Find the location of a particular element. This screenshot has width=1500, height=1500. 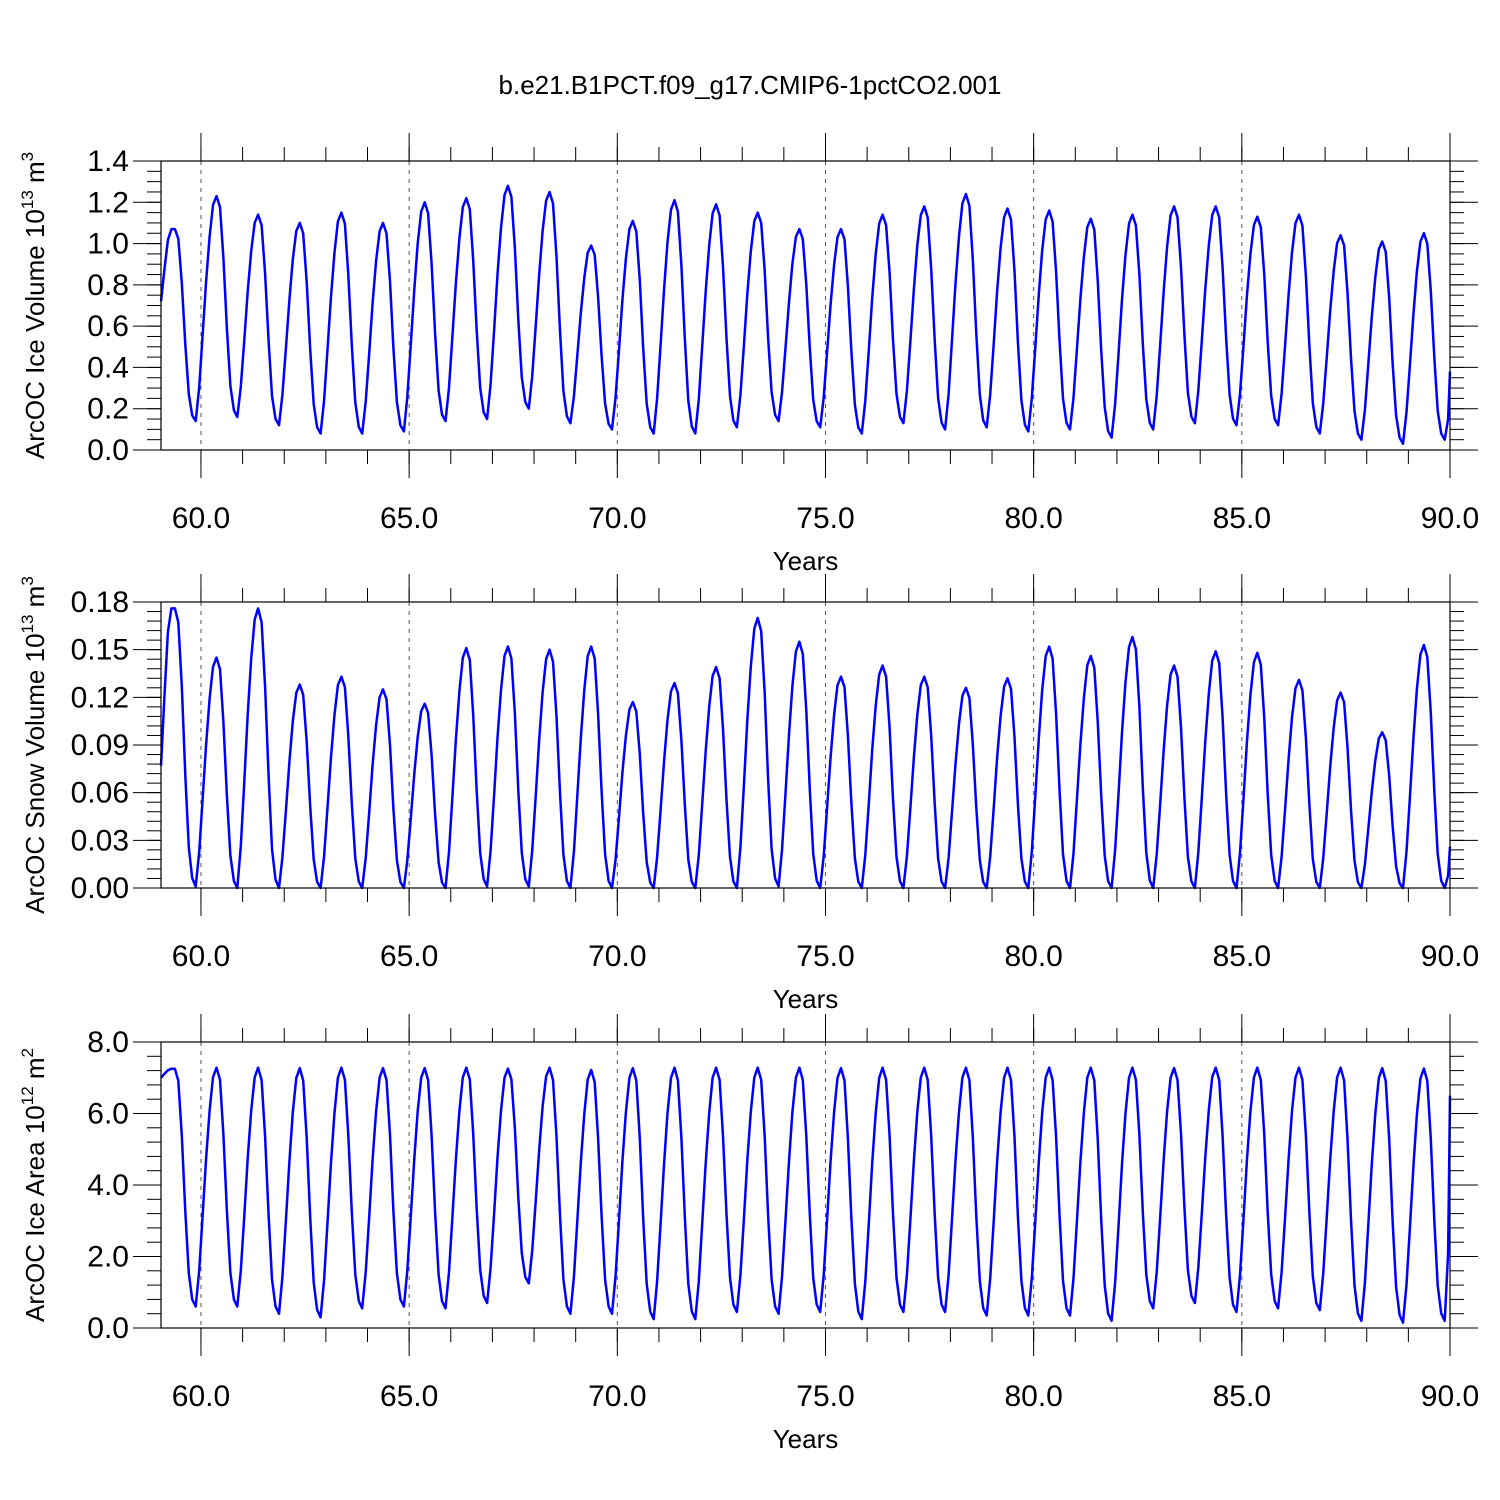

y-tick-label: 8.0 is located at coordinates (108, 1042).